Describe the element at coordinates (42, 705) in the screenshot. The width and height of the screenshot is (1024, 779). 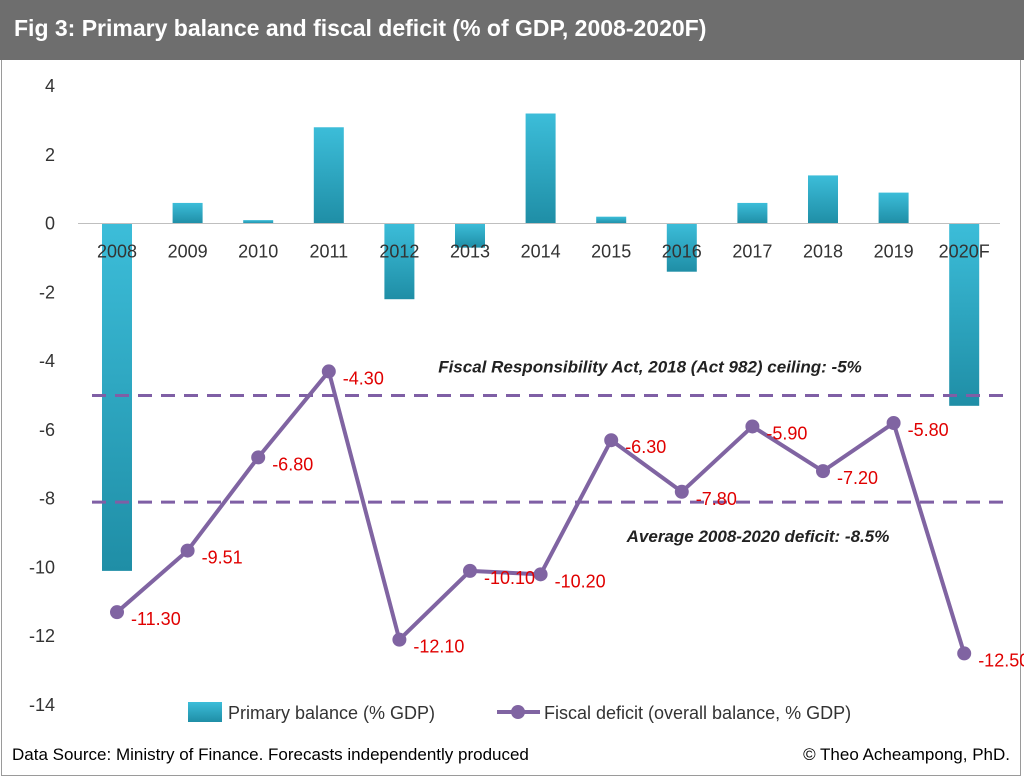
I see `y-tick-label: -14` at that location.